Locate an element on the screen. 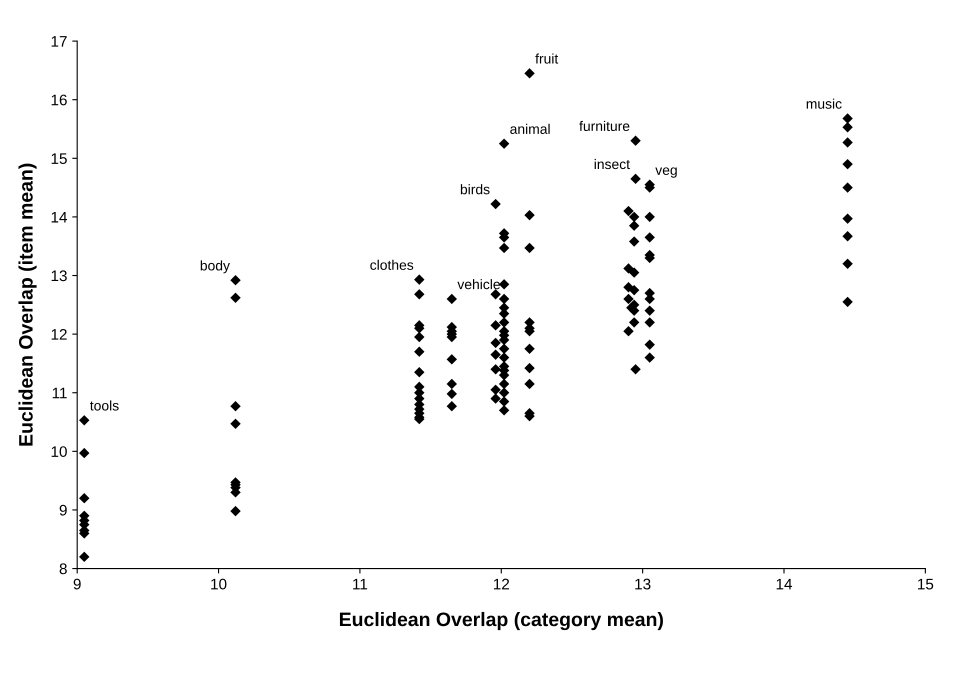 This screenshot has height=685, width=953. series-label: body is located at coordinates (215, 267).